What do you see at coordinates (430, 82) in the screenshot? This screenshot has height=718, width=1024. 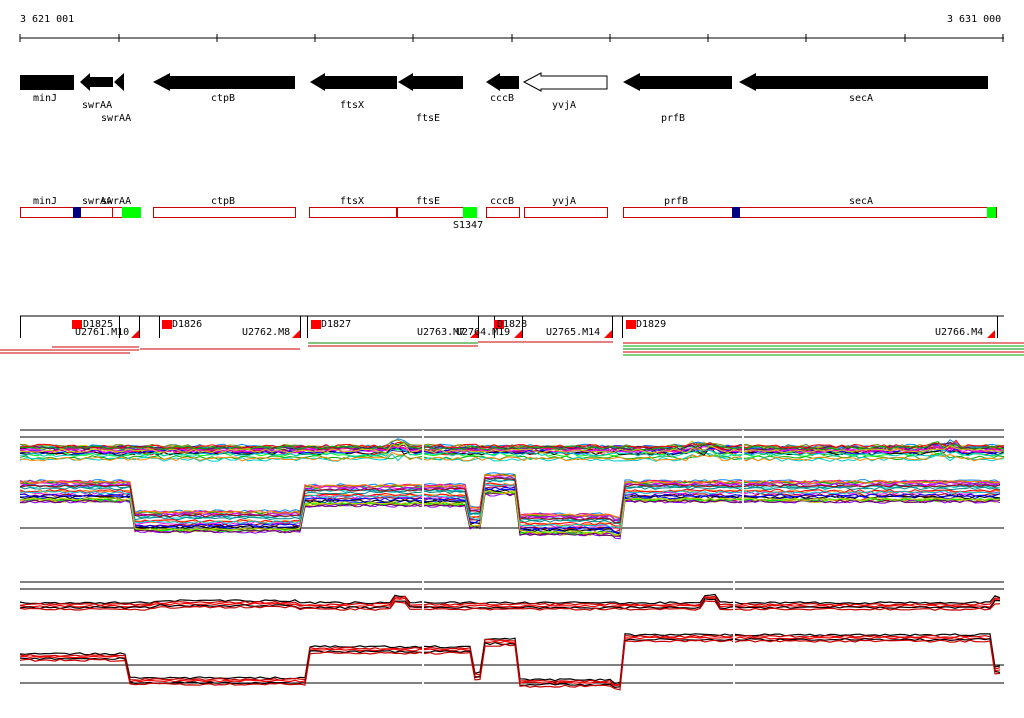 I see `gene-arrow-ftsE` at bounding box center [430, 82].